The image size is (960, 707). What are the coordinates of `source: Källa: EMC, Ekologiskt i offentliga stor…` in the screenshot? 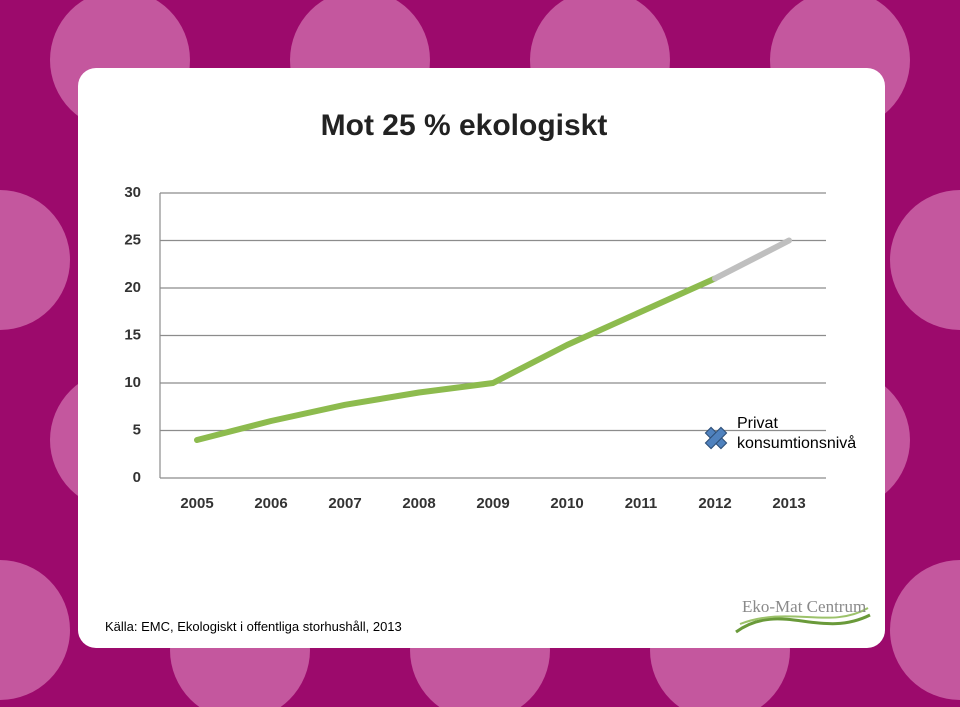 It's located at (253, 626).